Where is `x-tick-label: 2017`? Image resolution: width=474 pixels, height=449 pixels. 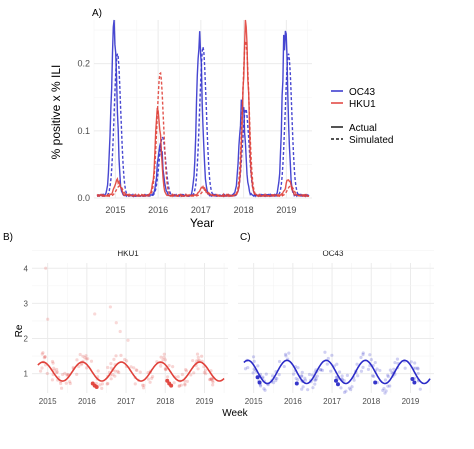
x-tick-label: 2017 is located at coordinates (332, 401).